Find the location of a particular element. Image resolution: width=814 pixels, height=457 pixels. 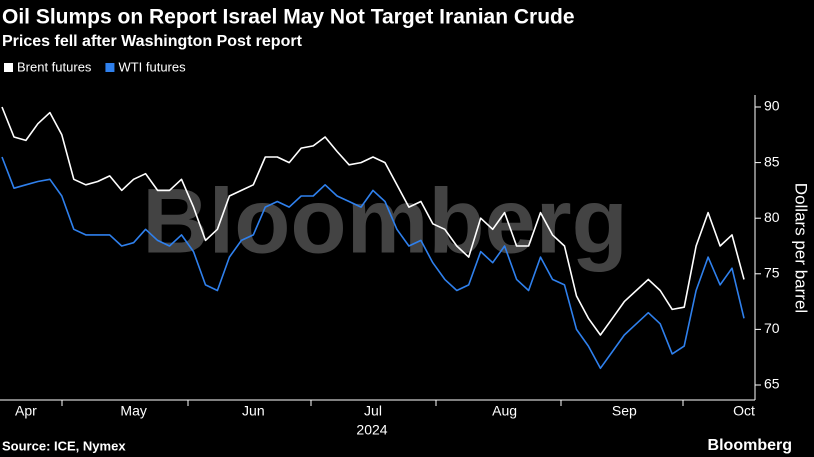

x-tick-label: Oct is located at coordinates (744, 411).